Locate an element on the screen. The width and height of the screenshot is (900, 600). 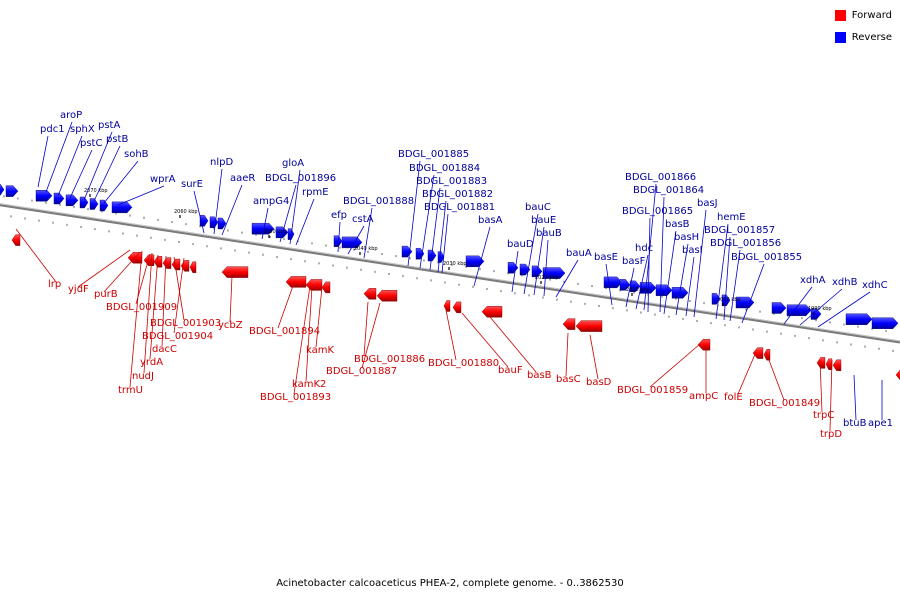
forward-gene-label-bdgl-001887: BDGL_001887 is located at coordinates (361, 371).